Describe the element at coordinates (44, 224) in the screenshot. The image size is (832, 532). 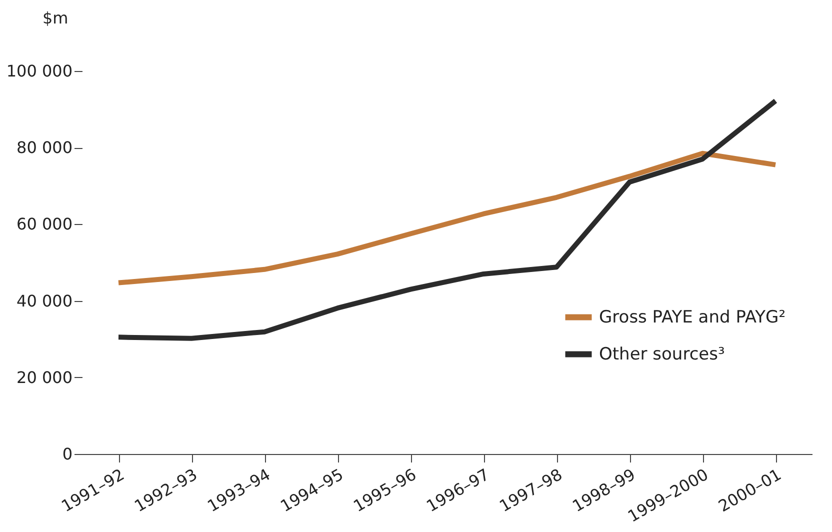
I see `y-tick-label: 60 000` at that location.